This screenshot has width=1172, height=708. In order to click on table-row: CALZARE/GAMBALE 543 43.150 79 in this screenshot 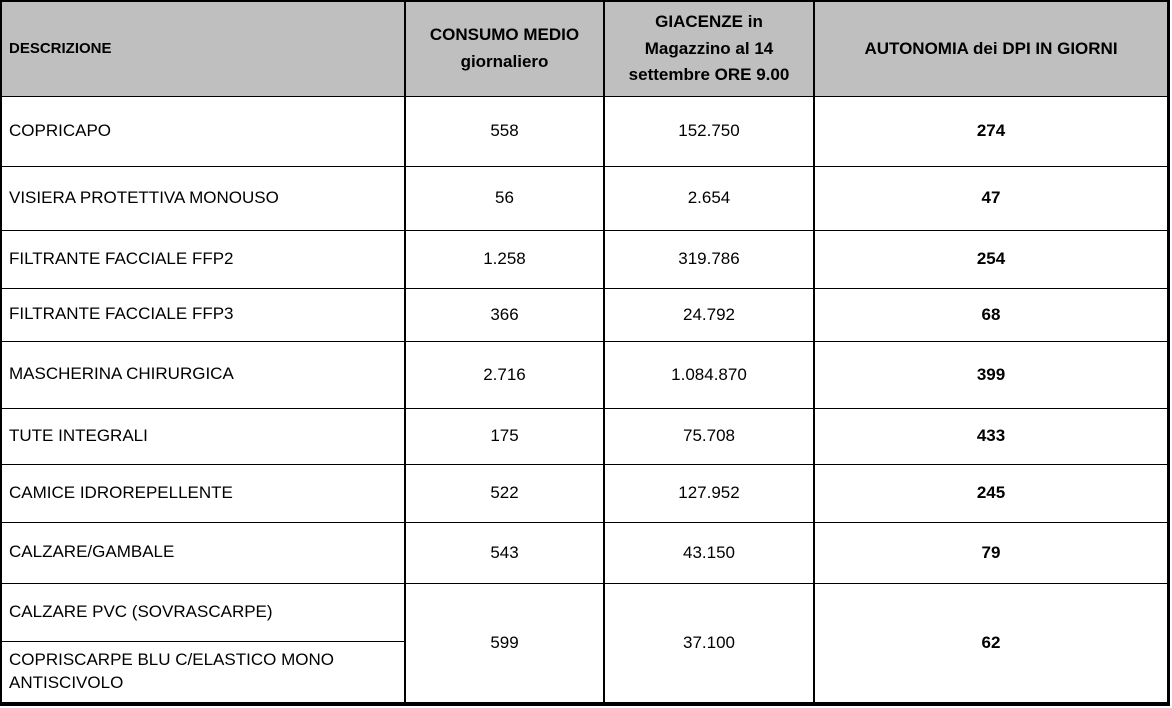, I will do `click(585, 552)`.